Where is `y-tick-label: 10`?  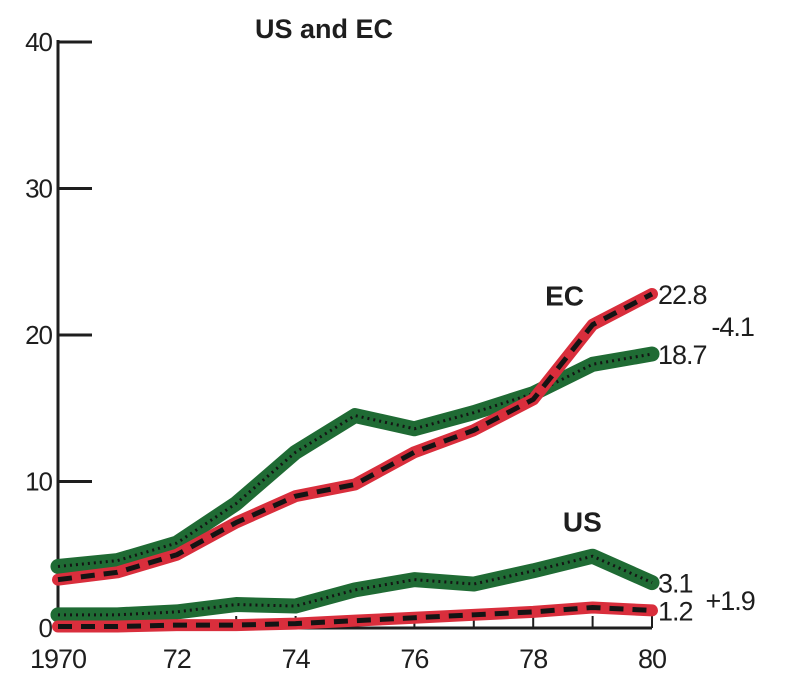
y-tick-label: 10 is located at coordinates (38, 482).